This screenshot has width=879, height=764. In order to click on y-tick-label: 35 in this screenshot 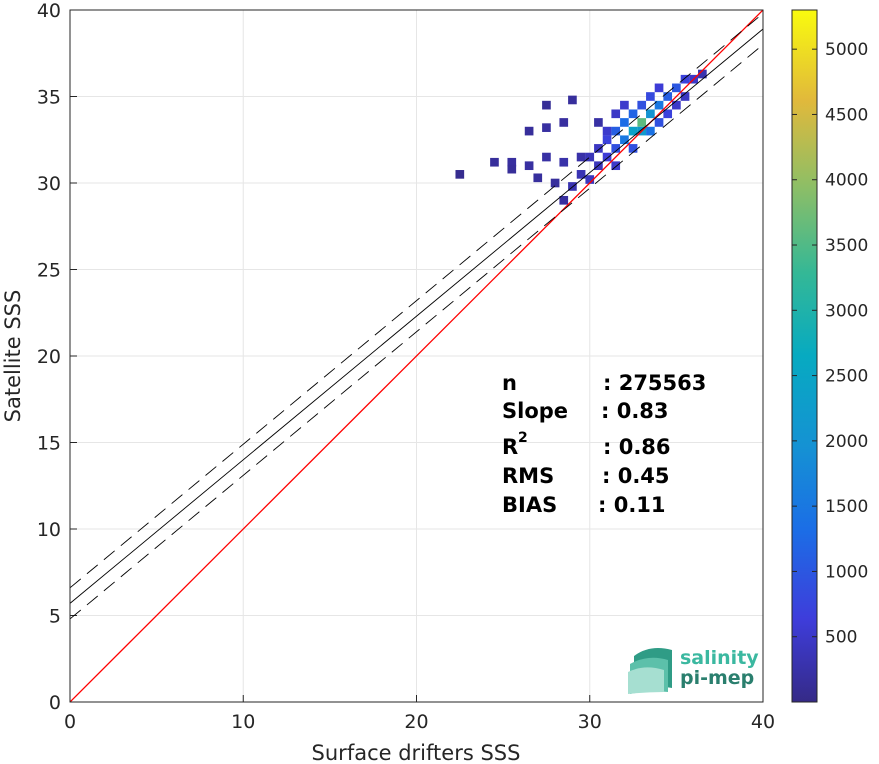, I will do `click(49, 98)`.